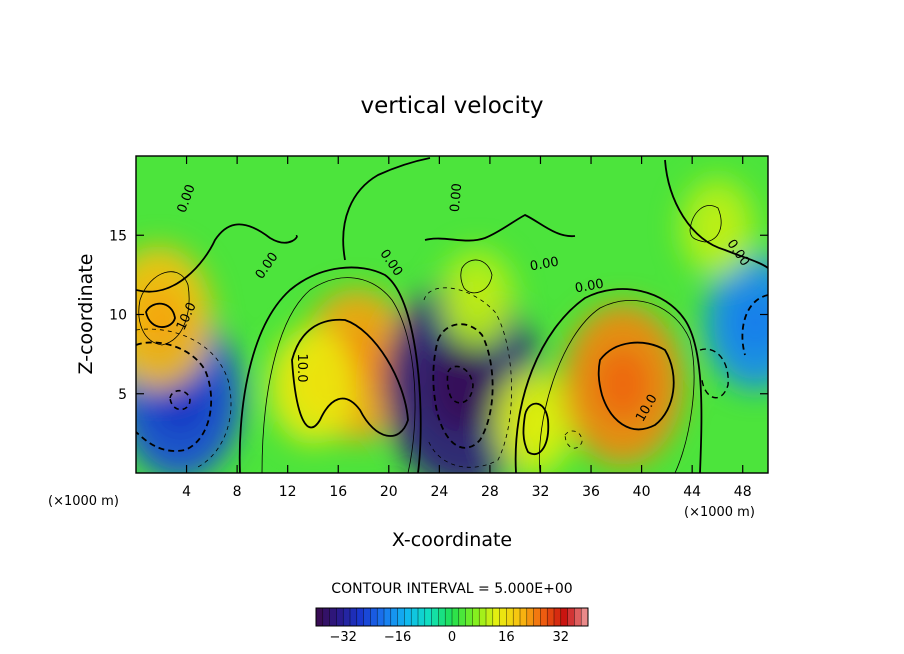 Image resolution: width=904 pixels, height=654 pixels. Describe the element at coordinates (301, 368) in the screenshot. I see `contour-label: 10.0` at that location.